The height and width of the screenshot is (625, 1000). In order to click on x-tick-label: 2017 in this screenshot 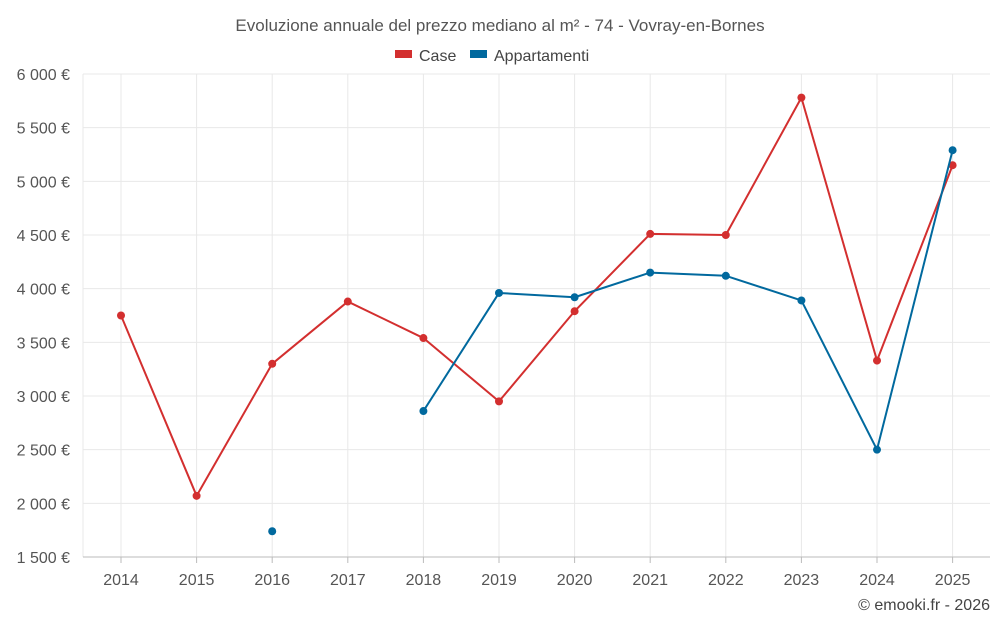, I will do `click(348, 580)`.